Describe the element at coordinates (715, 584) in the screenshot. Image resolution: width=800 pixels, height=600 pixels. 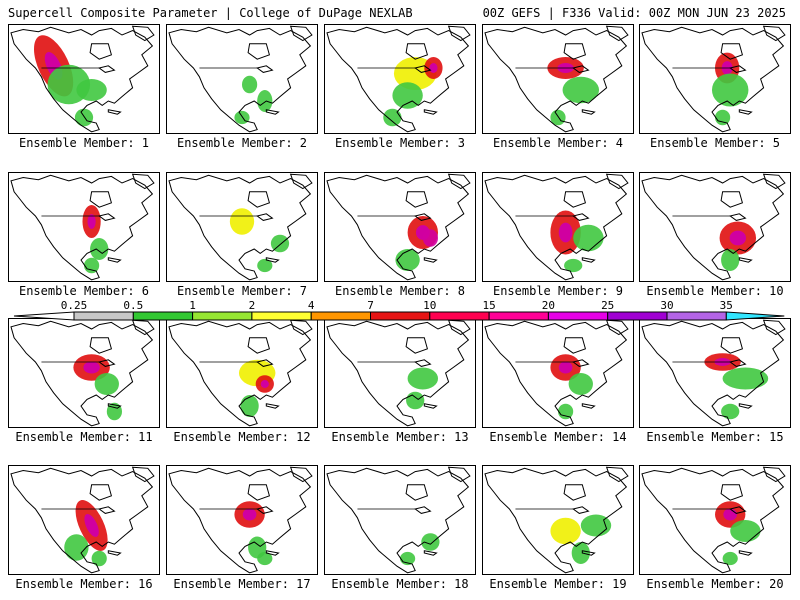
I see `member-label: Ensemble Member: 20` at that location.